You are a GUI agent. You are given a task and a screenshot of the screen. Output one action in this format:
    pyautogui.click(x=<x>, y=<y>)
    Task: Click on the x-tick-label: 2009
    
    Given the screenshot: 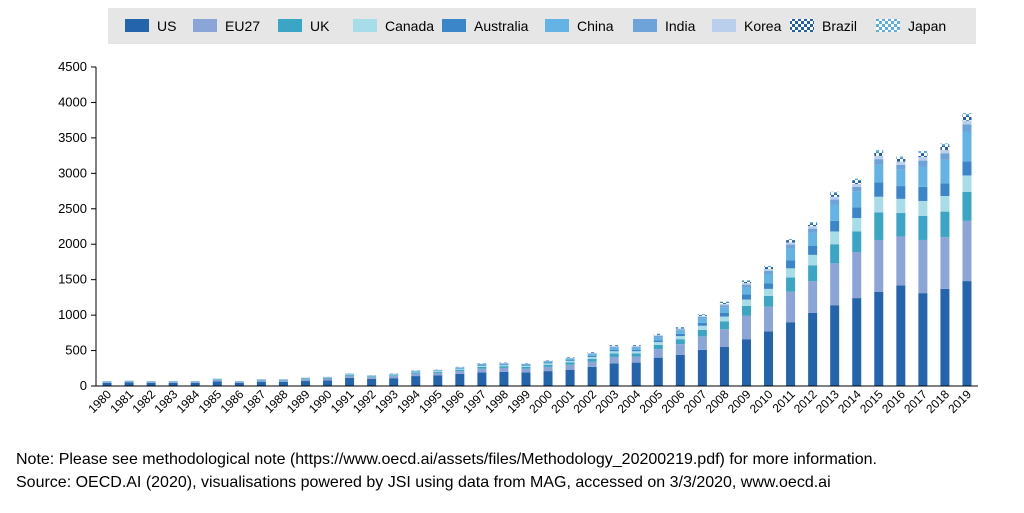 What is the action you would take?
    pyautogui.click(x=739, y=401)
    